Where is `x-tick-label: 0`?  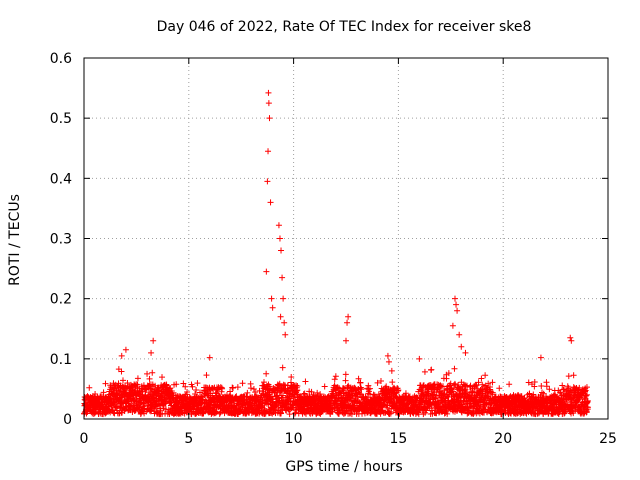 x-tick-label: 0 is located at coordinates (84, 439).